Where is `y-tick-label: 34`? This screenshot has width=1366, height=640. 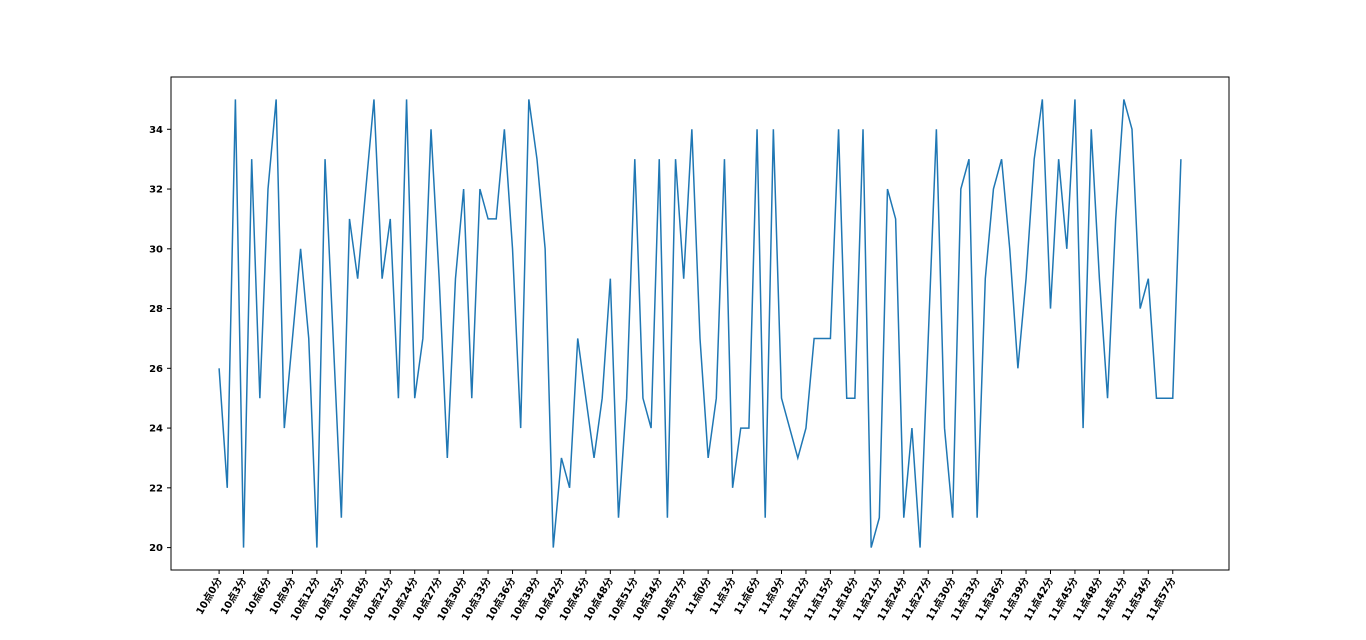
y-tick-label: 34 is located at coordinates (156, 130).